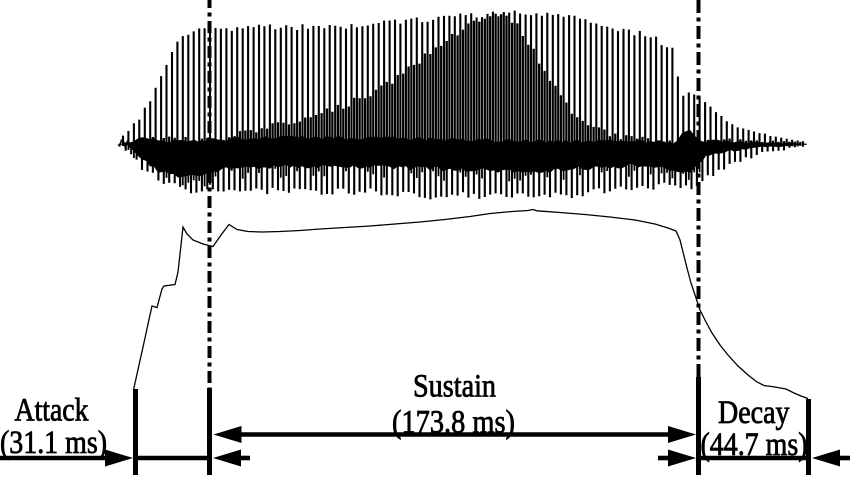 This screenshot has width=850, height=480. Describe the element at coordinates (454, 387) in the screenshot. I see `svg-text: Sustain` at that location.